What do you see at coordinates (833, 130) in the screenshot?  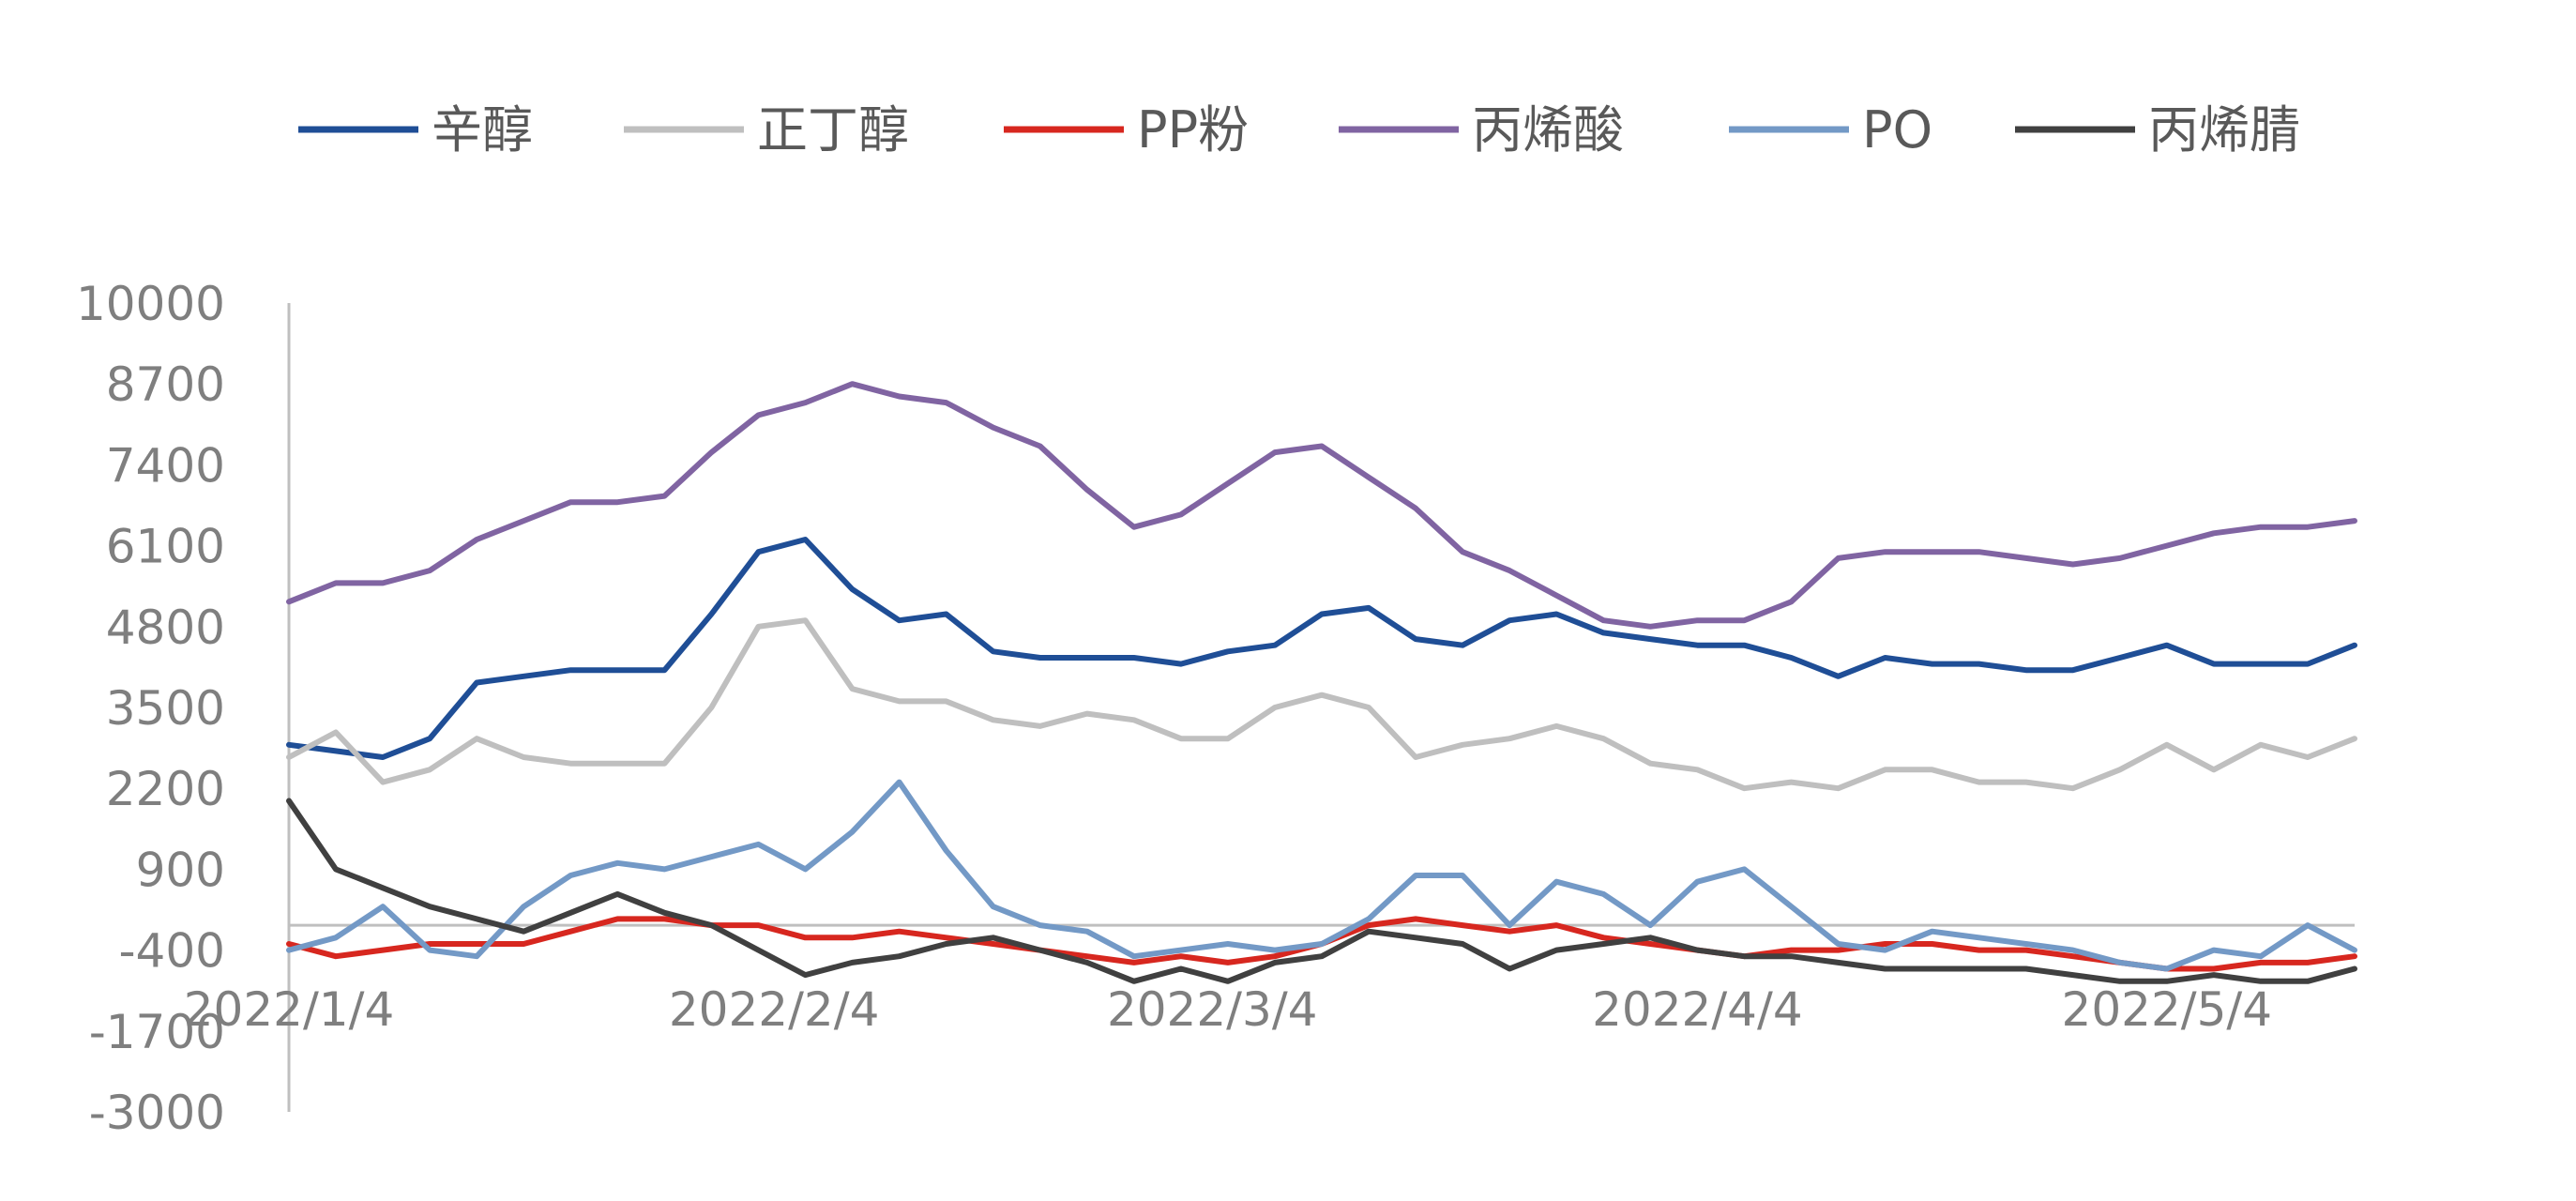 I see `legend-label: 正丁醇` at bounding box center [833, 130].